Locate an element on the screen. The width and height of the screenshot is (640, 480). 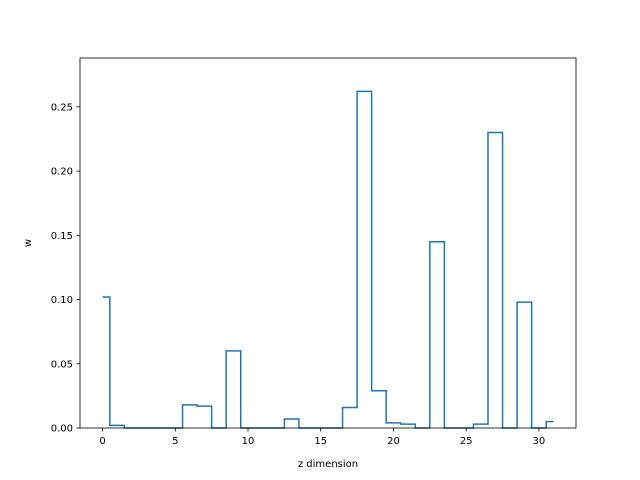
y-tick-label: 0.00 is located at coordinates (62, 429).